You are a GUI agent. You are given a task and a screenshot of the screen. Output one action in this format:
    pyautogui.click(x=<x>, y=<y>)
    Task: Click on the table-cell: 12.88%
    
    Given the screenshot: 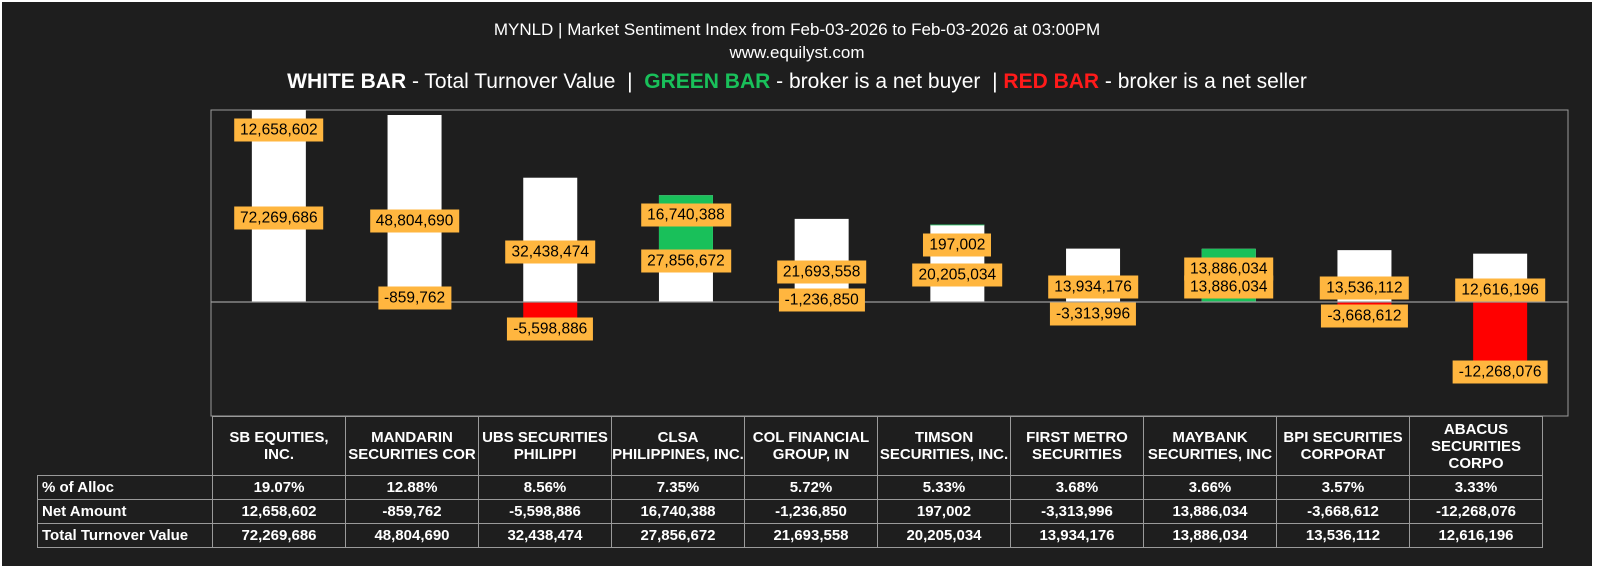 What is the action you would take?
    pyautogui.click(x=412, y=487)
    